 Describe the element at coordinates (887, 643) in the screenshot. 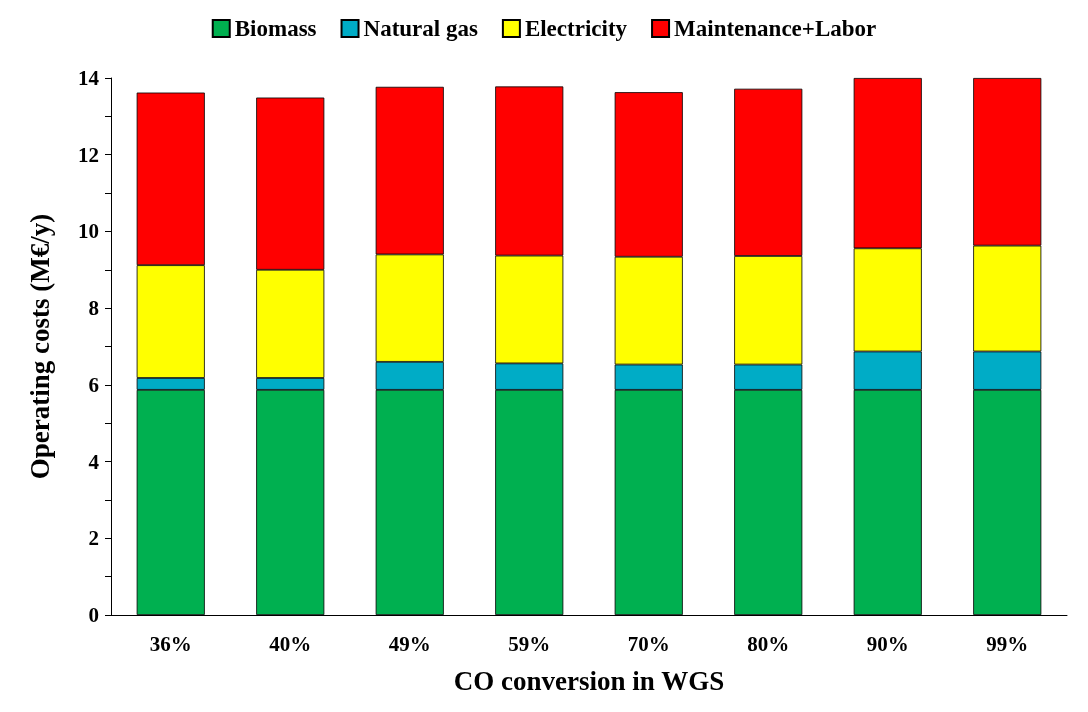

I see `x-tick-label: 90%` at that location.